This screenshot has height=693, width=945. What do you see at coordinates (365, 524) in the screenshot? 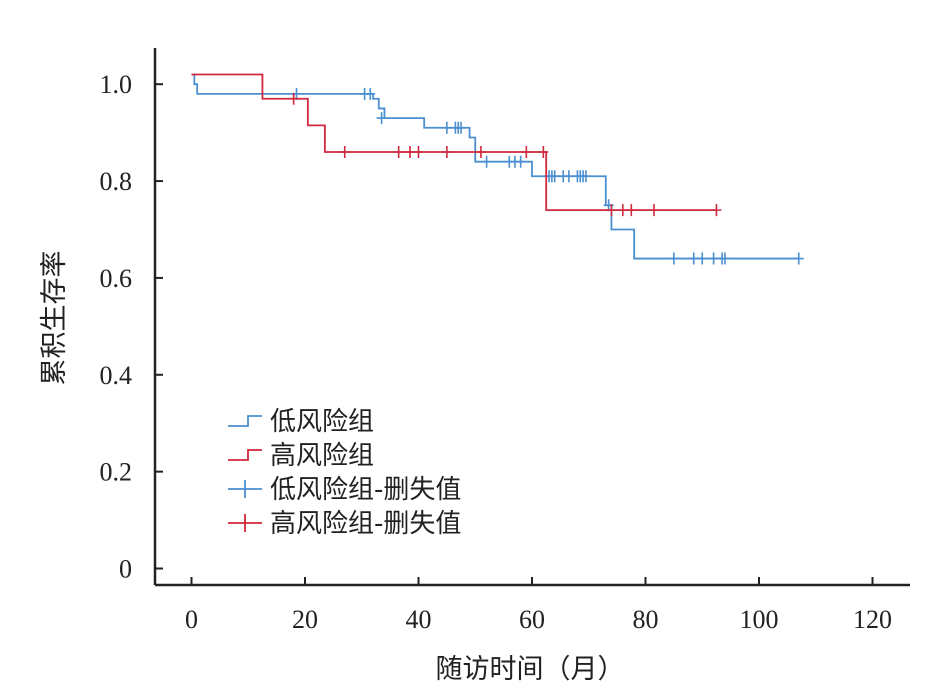
I see `legend-label: 高风险组-删失值` at bounding box center [365, 524].